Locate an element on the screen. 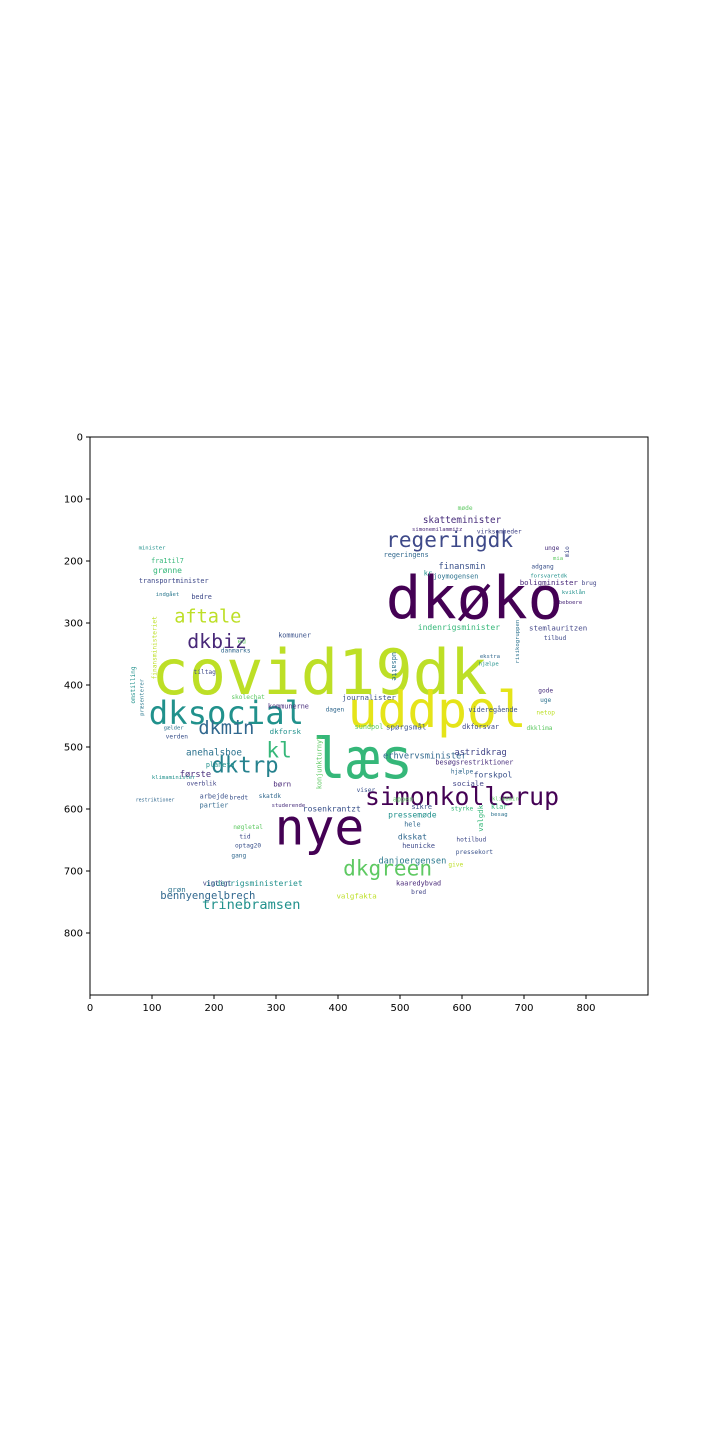 Image resolution: width=720 pixels, height=1440 pixels. word-forsvaretdk: forsvaretdk is located at coordinates (549, 577).